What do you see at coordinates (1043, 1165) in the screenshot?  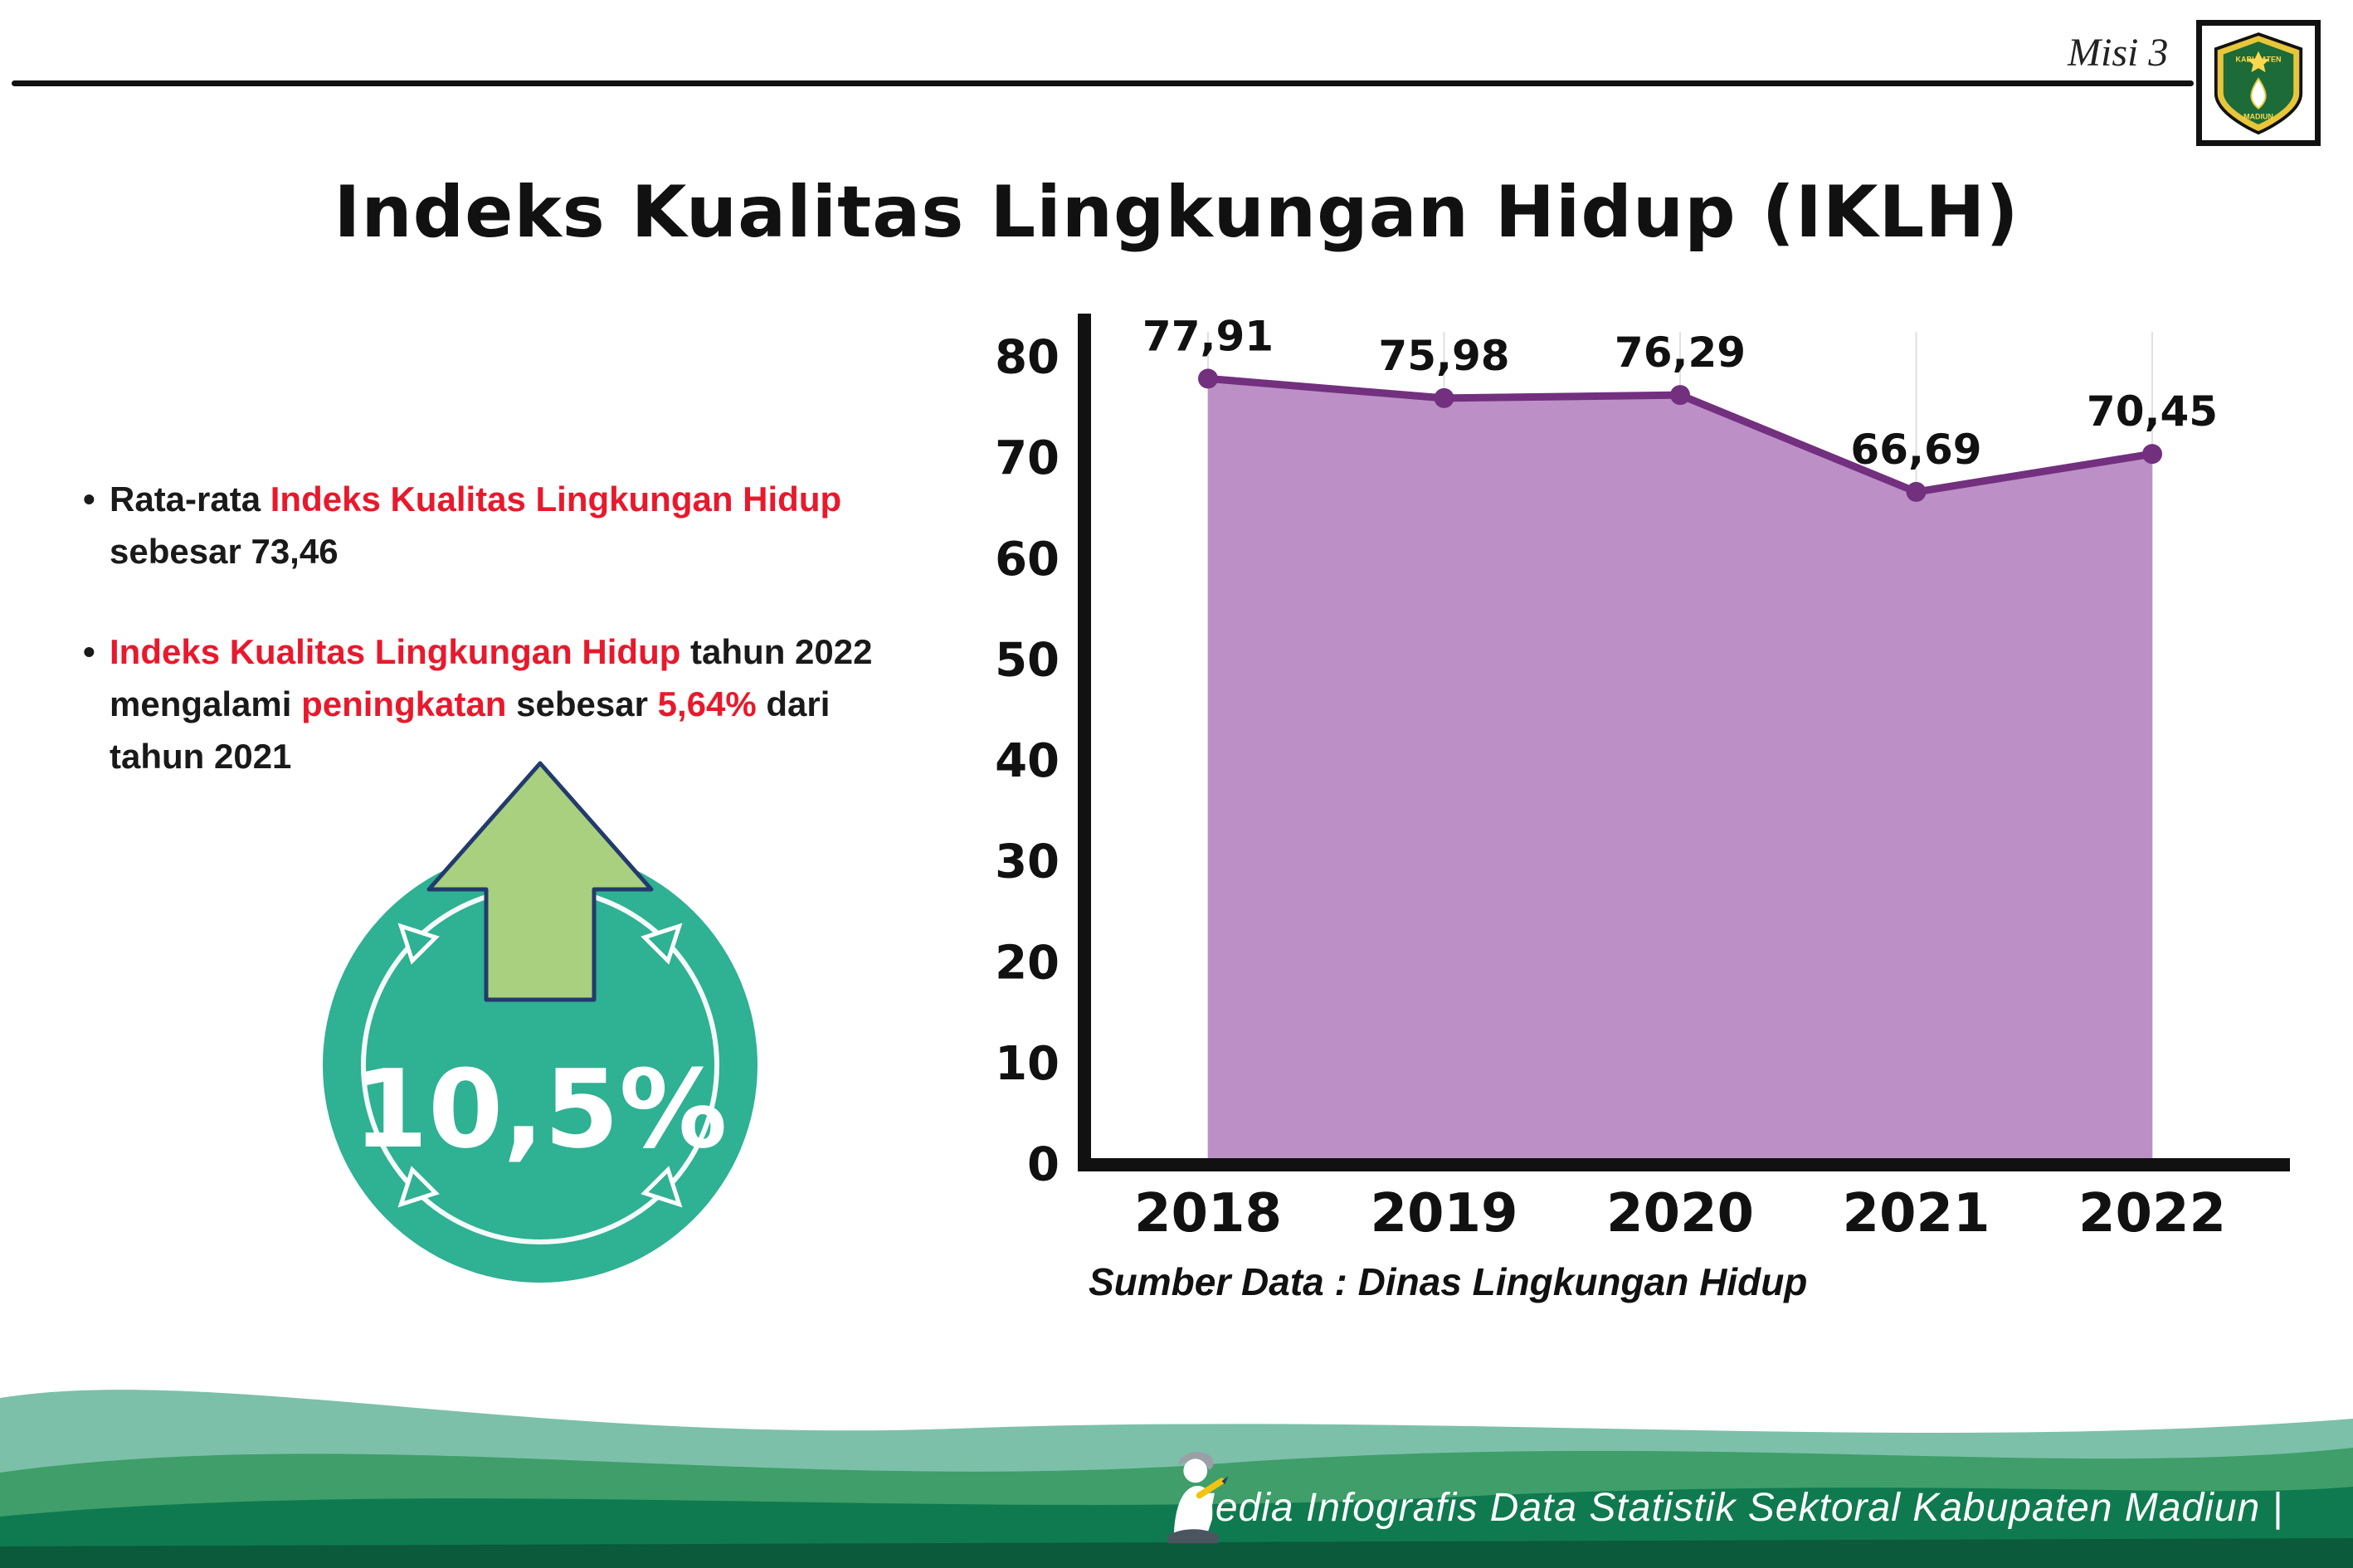 I see `y-tick-label: 0` at bounding box center [1043, 1165].